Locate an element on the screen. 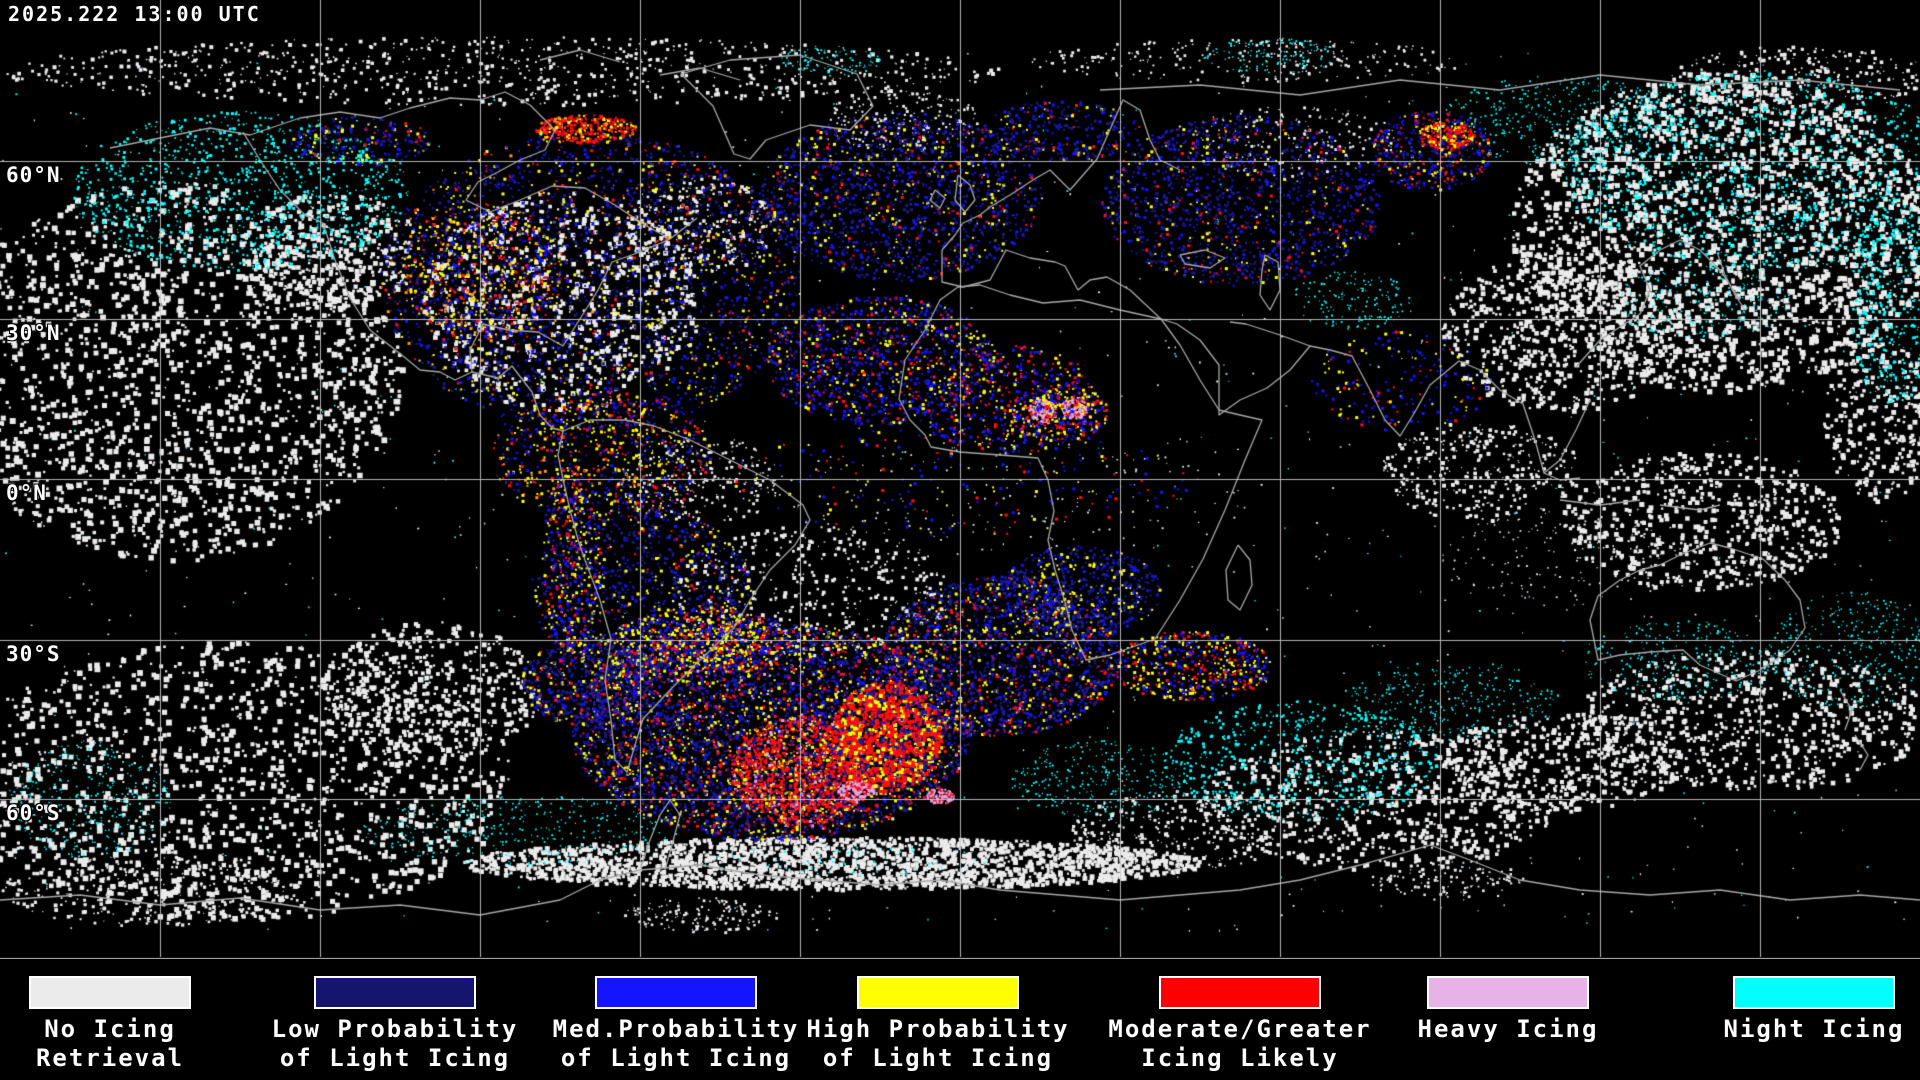  legend-item-med-prob: Med.Probability of Light Icing is located at coordinates (676, 1024).